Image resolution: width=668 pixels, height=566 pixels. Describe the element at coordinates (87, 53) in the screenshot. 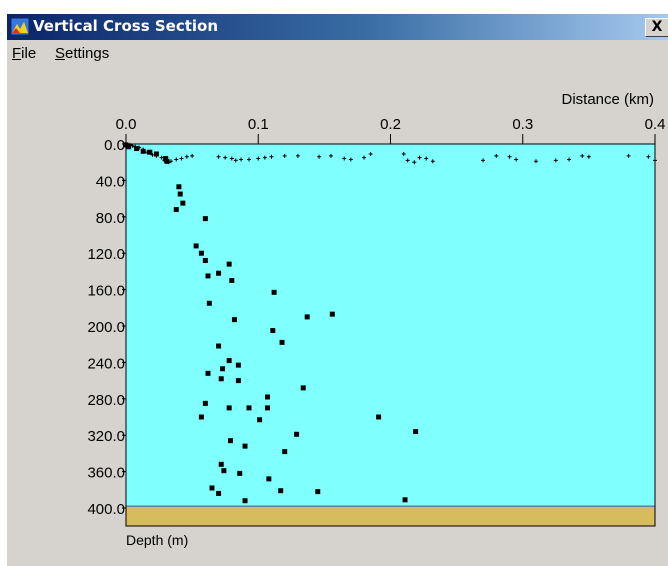

I see `menu-settings-label: ettings` at that location.